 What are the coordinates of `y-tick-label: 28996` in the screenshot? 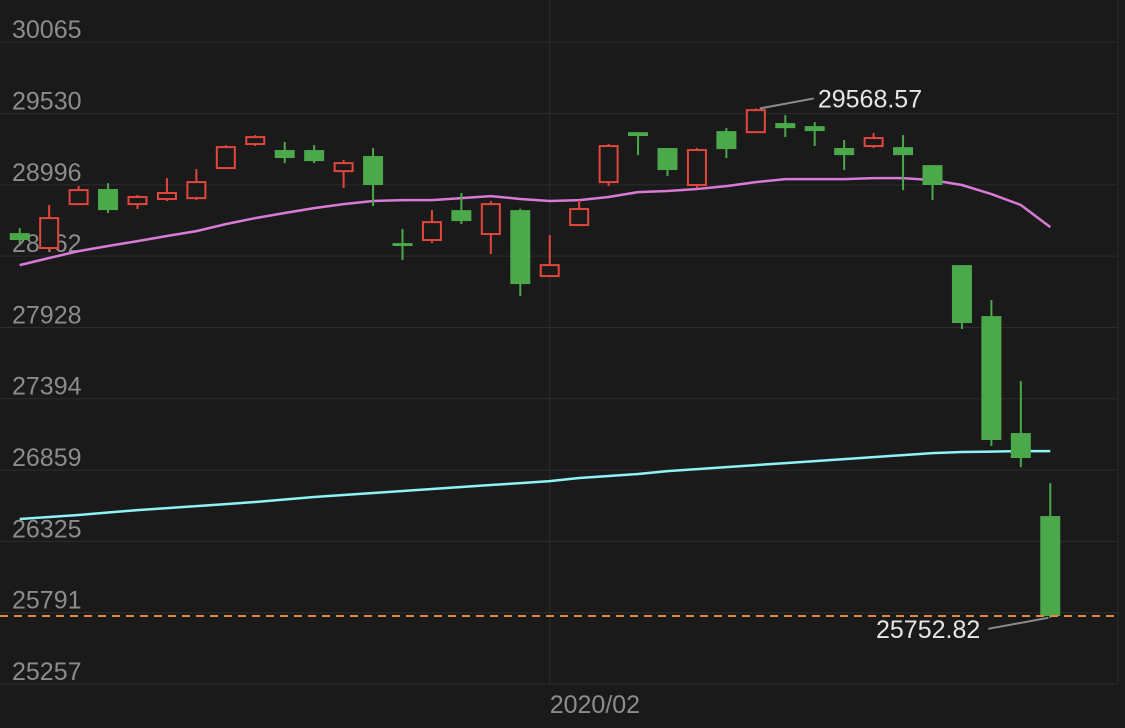 It's located at (47, 173).